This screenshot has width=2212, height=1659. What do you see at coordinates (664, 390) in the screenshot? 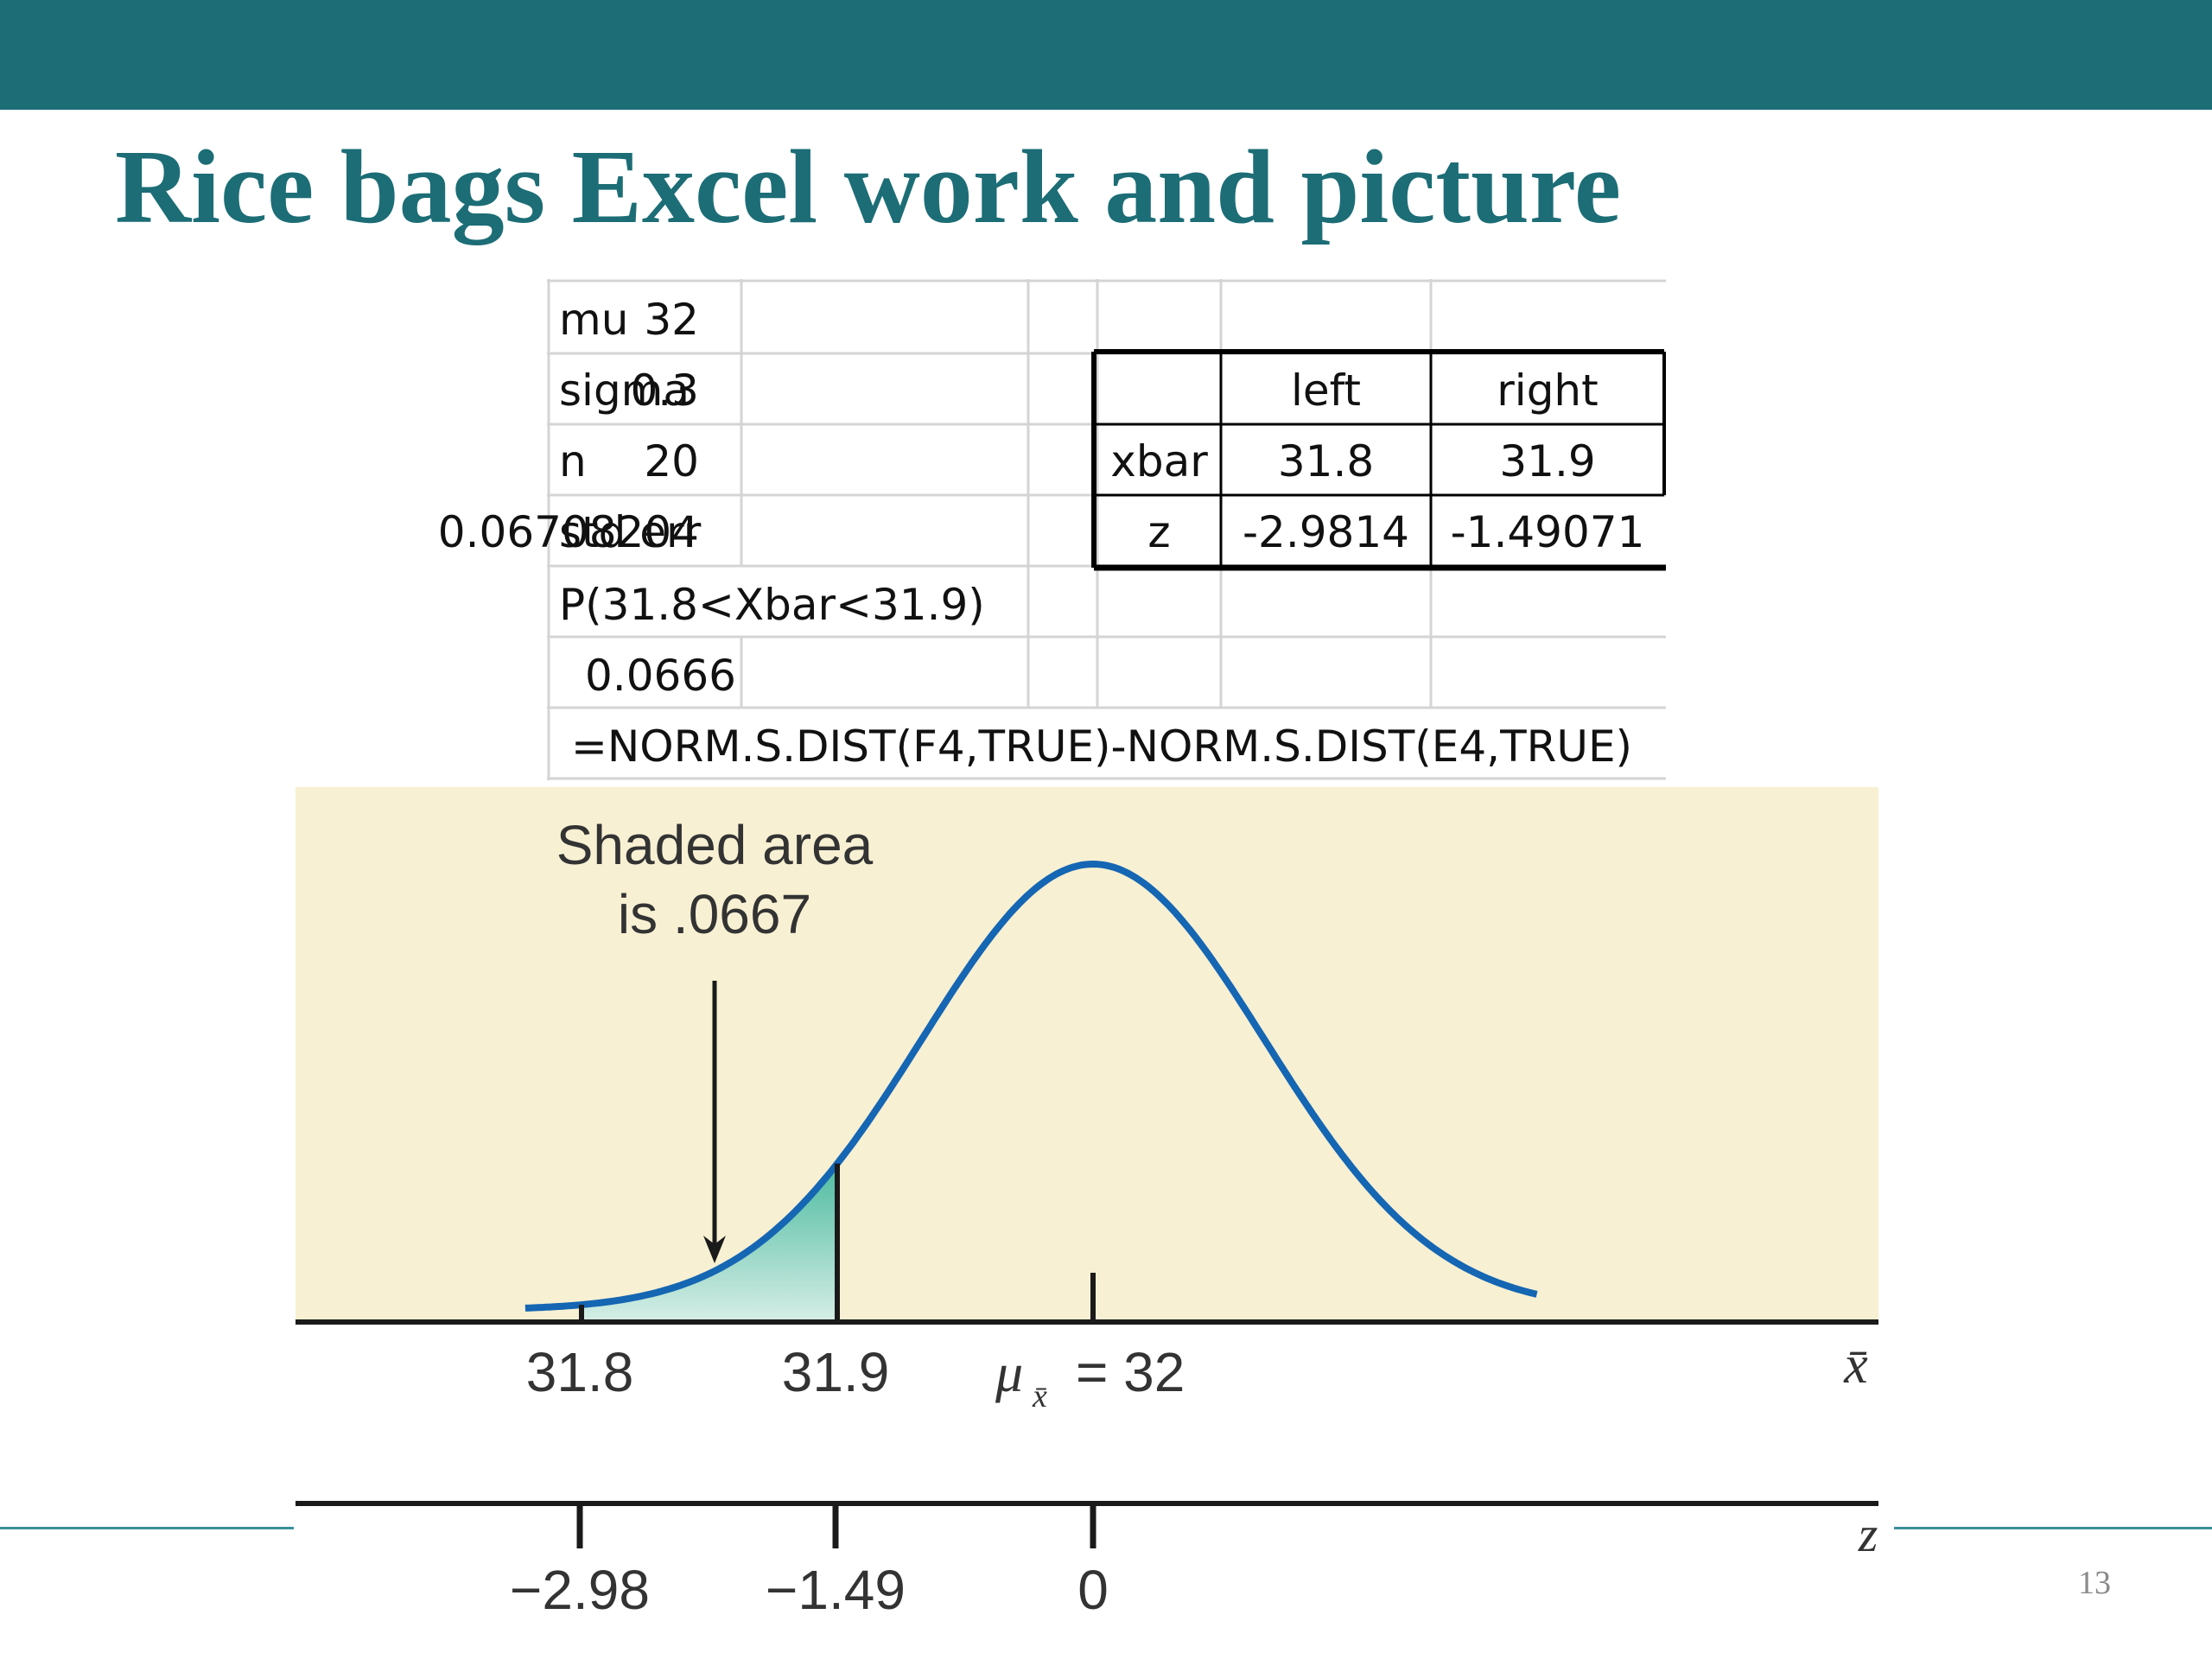
I see `param-value-sigma: 0.3` at bounding box center [664, 390].